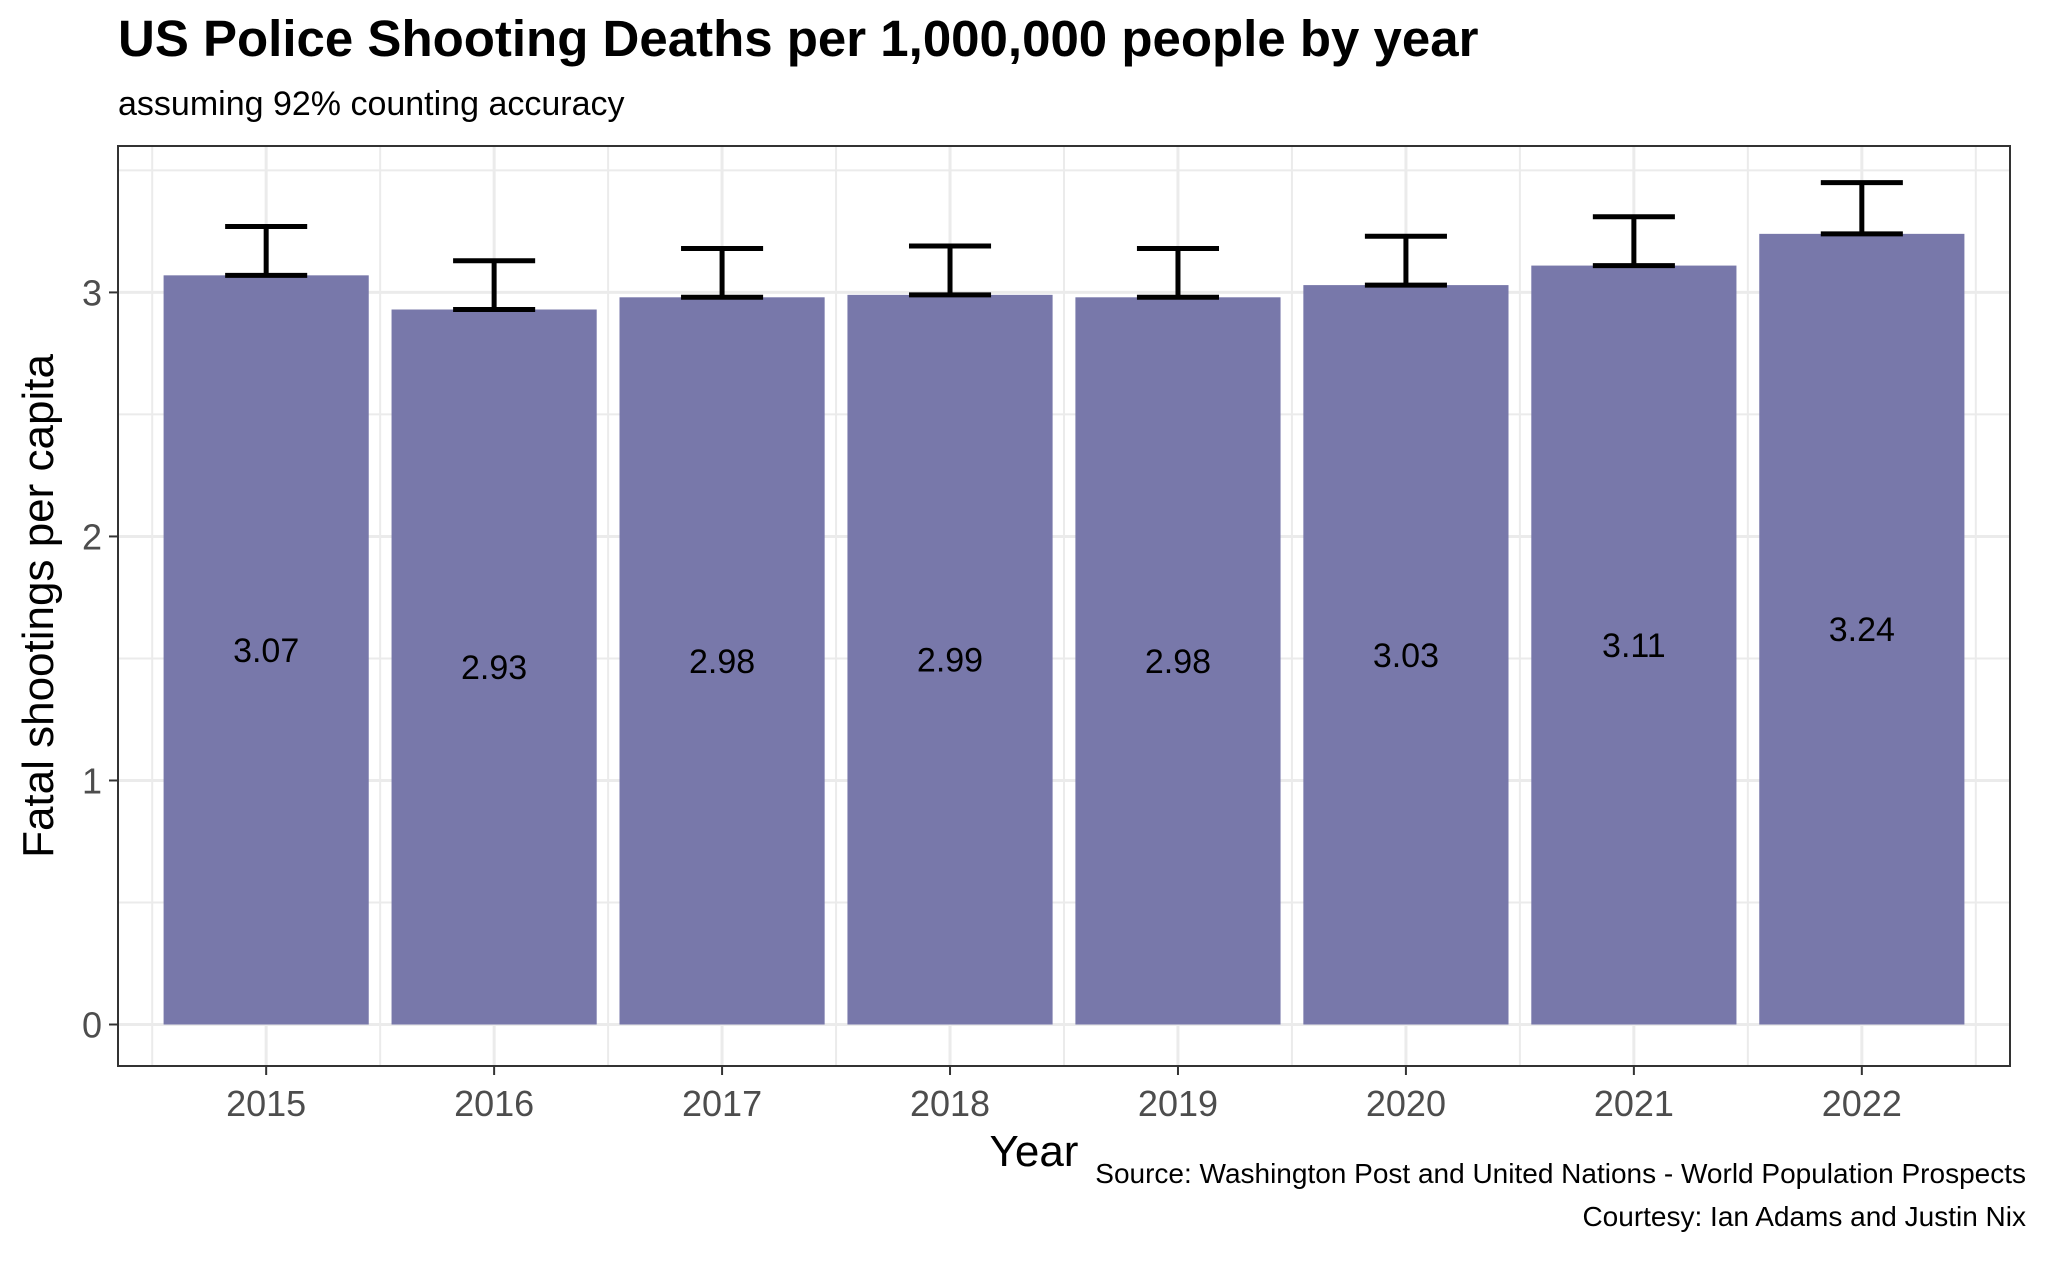  I want to click on courtesy-caption: Courtesy: Ian Adams and Justin Nix, so click(1804, 1216).